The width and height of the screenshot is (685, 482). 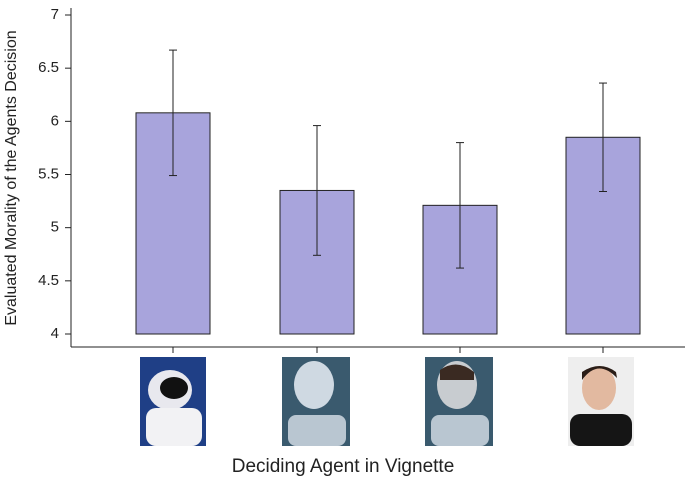 What do you see at coordinates (599, 373) in the screenshot?
I see `human-hair` at bounding box center [599, 373].